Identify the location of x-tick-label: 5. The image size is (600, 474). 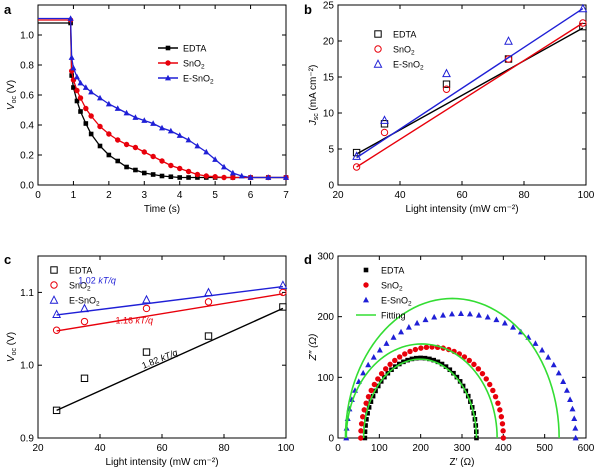
(215, 195).